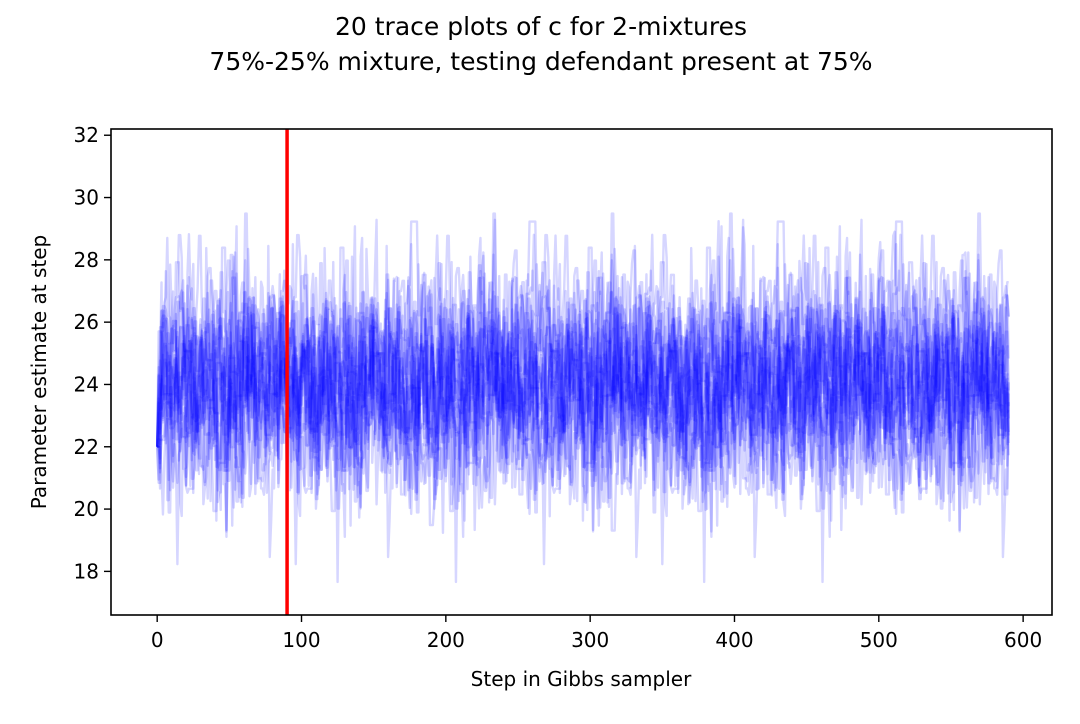 Image resolution: width=1080 pixels, height=724 pixels. I want to click on x-axis: 0 100 200 300 400 500 600, so click(596, 633).